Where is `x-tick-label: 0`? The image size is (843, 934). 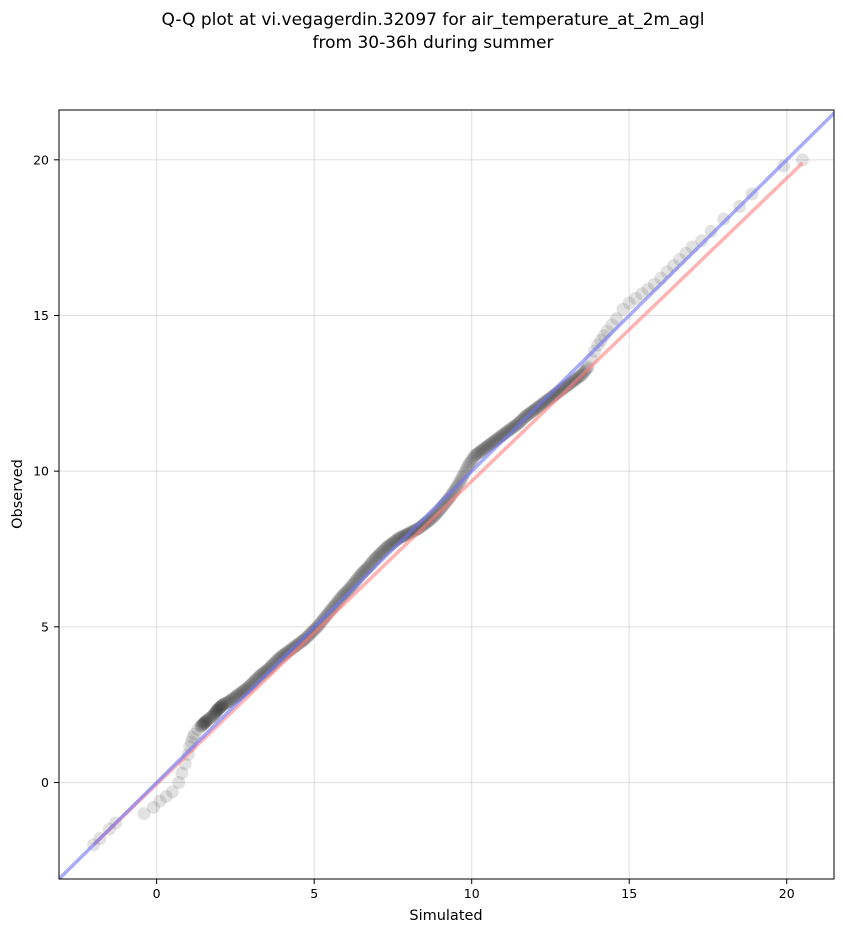
x-tick-label: 0 is located at coordinates (157, 893).